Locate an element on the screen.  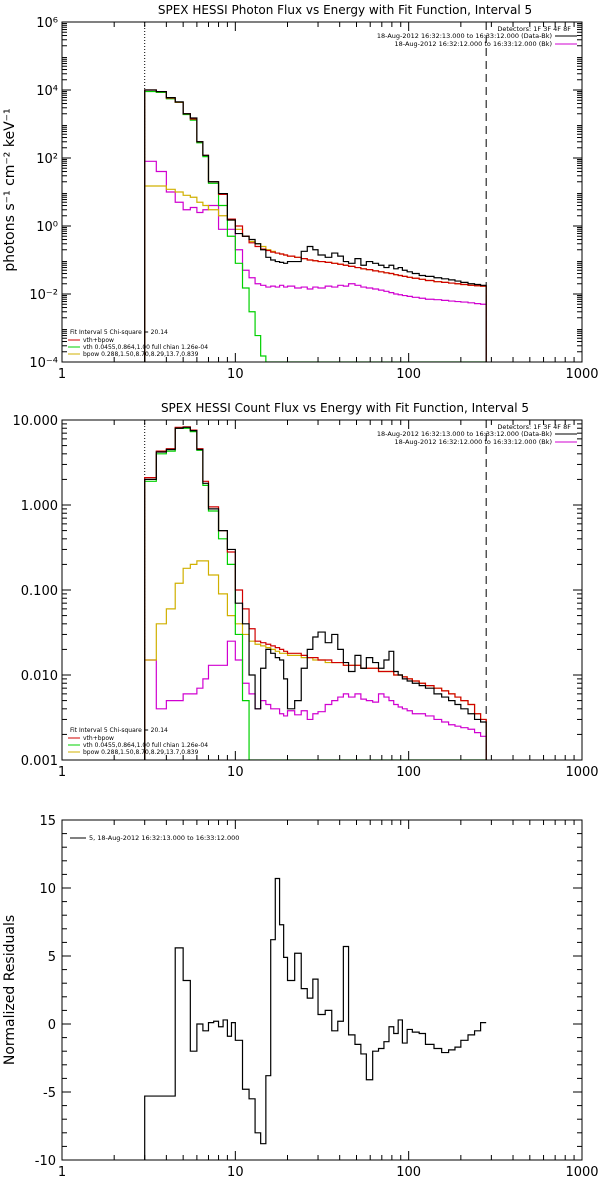
count-ytick-label: 10.000 is located at coordinates (36, 421).